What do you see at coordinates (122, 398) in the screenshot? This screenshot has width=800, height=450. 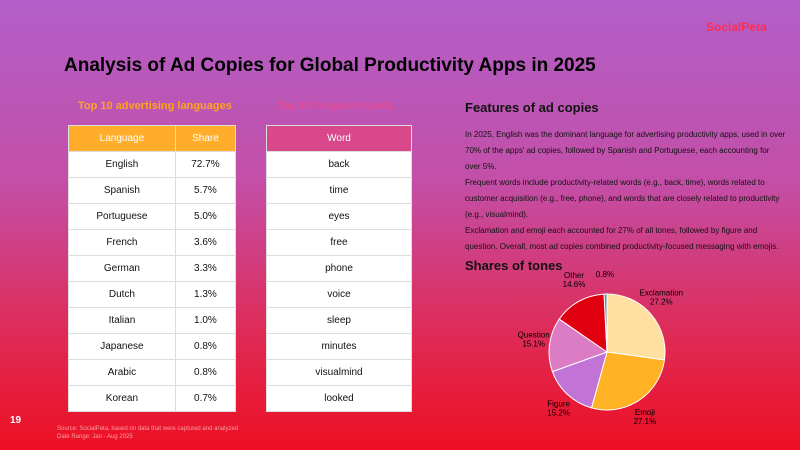 I see `table-cell: Korean` at bounding box center [122, 398].